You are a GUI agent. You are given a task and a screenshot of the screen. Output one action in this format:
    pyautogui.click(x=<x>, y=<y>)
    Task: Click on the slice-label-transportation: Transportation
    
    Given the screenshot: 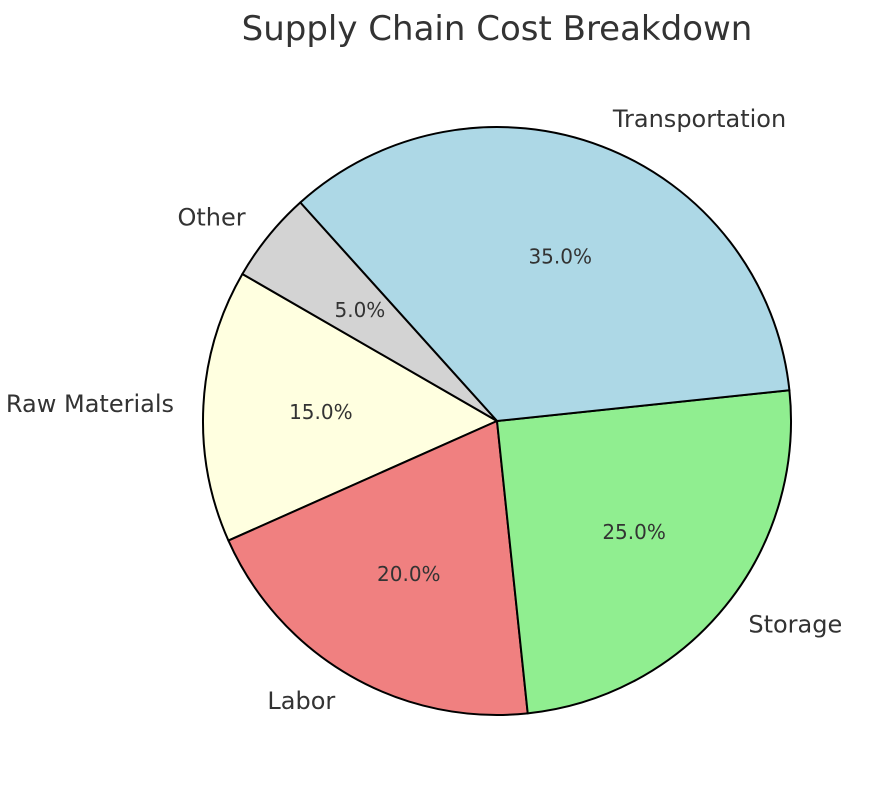 What is the action you would take?
    pyautogui.click(x=699, y=119)
    